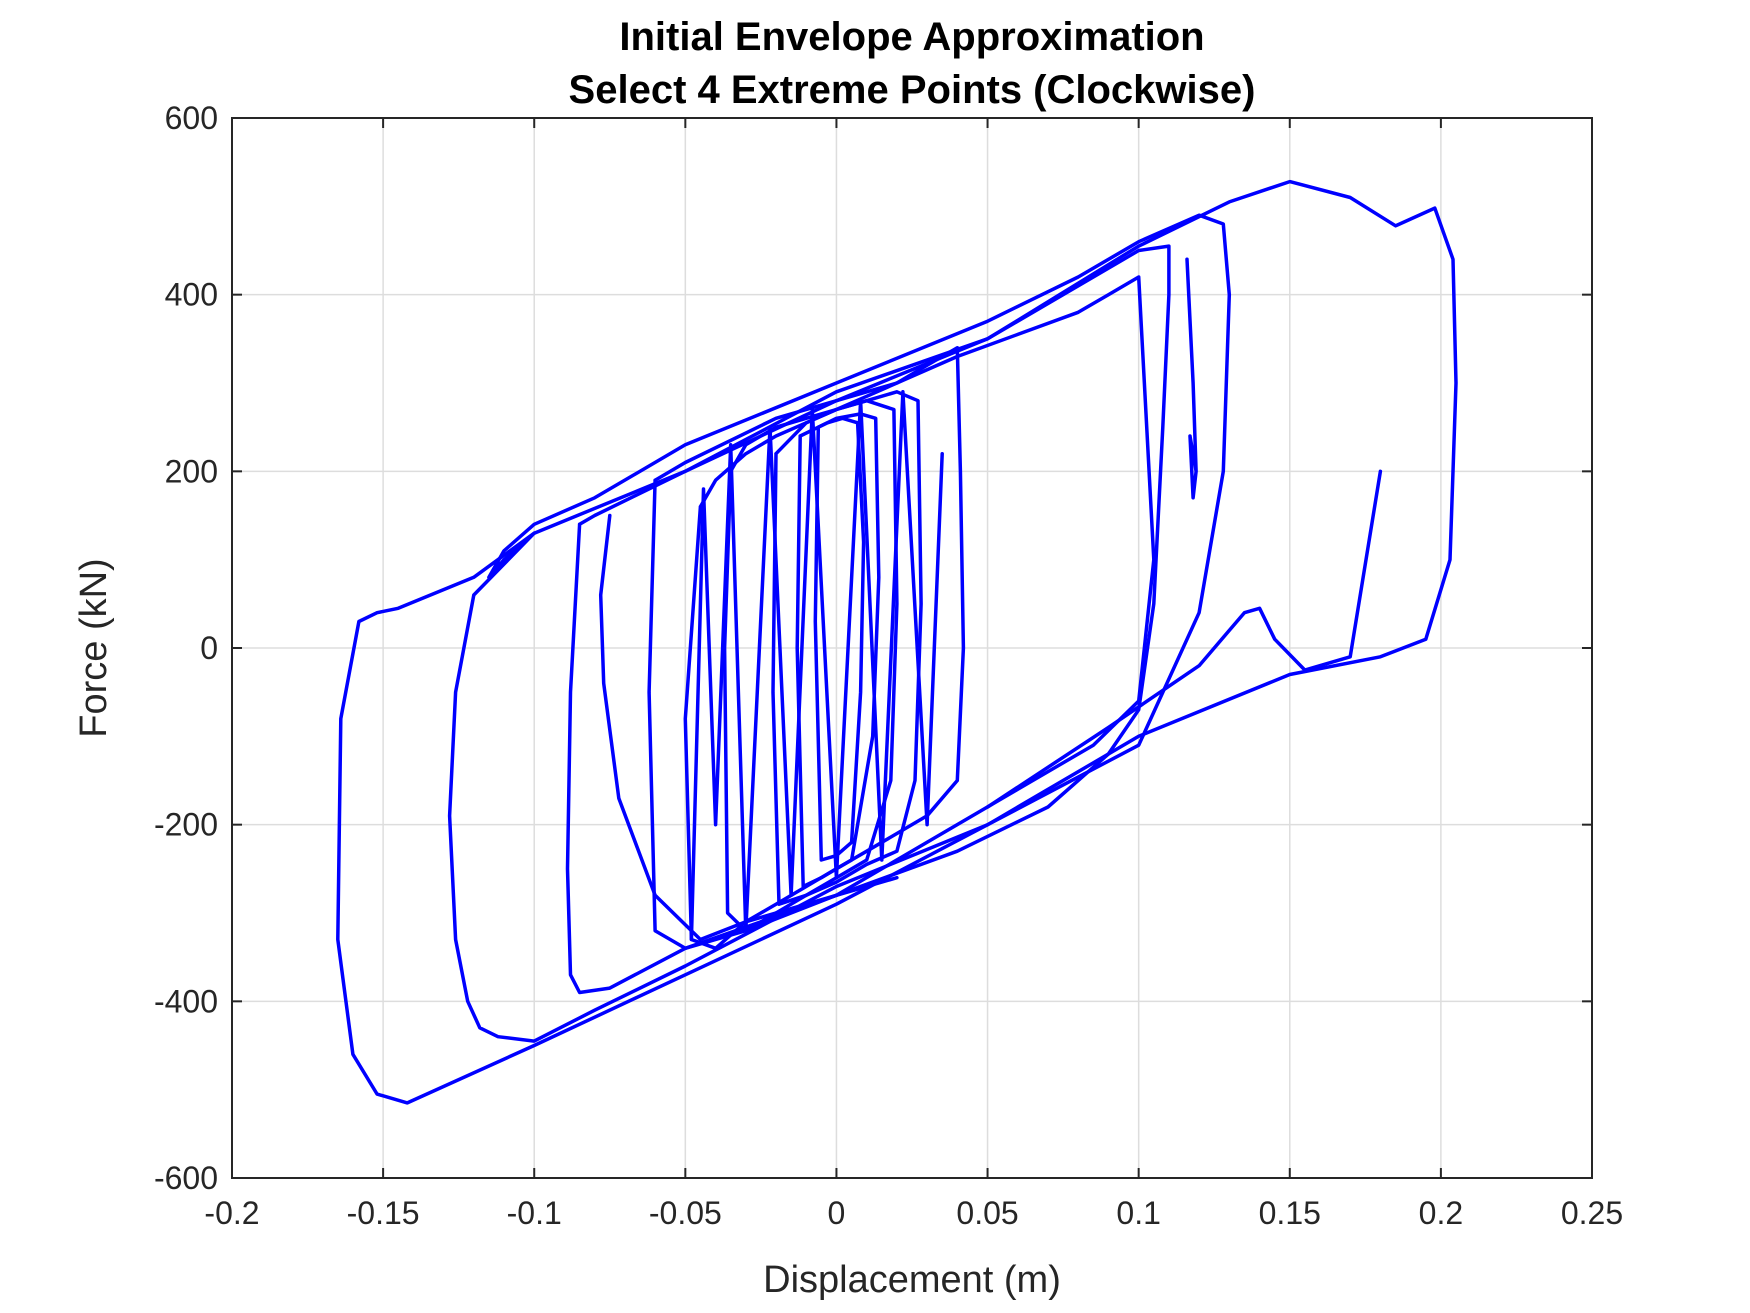 The image size is (1750, 1313). Describe the element at coordinates (1592, 1213) in the screenshot. I see `x-tick-label: 0.25` at that location.